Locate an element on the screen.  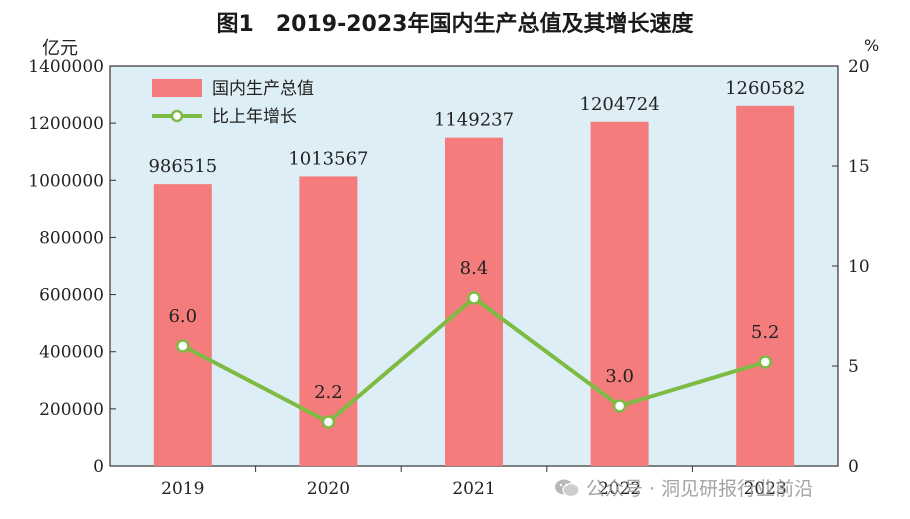
line-value-label: 2.2 is located at coordinates (328, 392).